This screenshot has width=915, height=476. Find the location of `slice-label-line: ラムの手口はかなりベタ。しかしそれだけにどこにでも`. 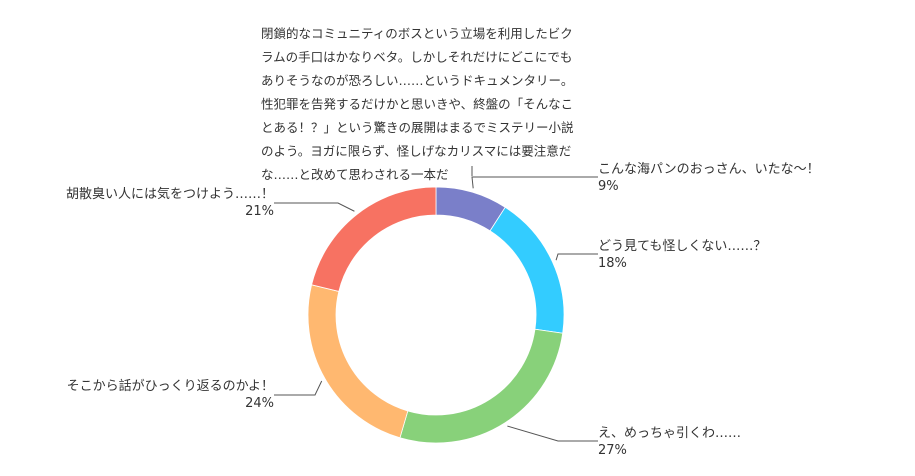

slice-label-line: ラムの手口はかなりベタ。しかしそれだけにどこにでも is located at coordinates (416, 57).